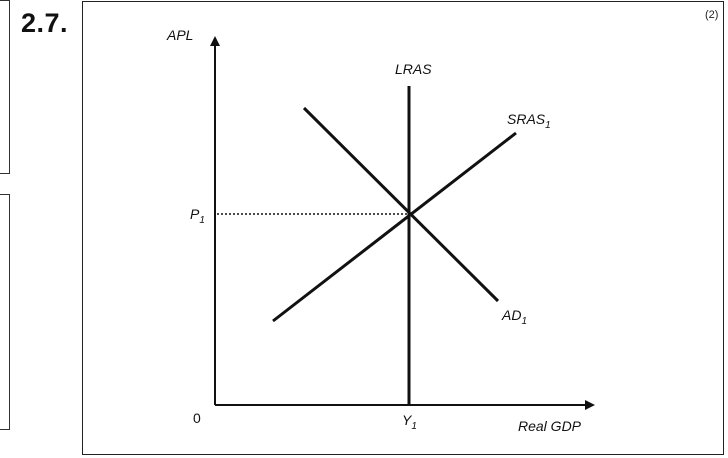 Image resolution: width=728 pixels, height=458 pixels. What do you see at coordinates (197, 418) in the screenshot?
I see `origin-label: 0` at bounding box center [197, 418].